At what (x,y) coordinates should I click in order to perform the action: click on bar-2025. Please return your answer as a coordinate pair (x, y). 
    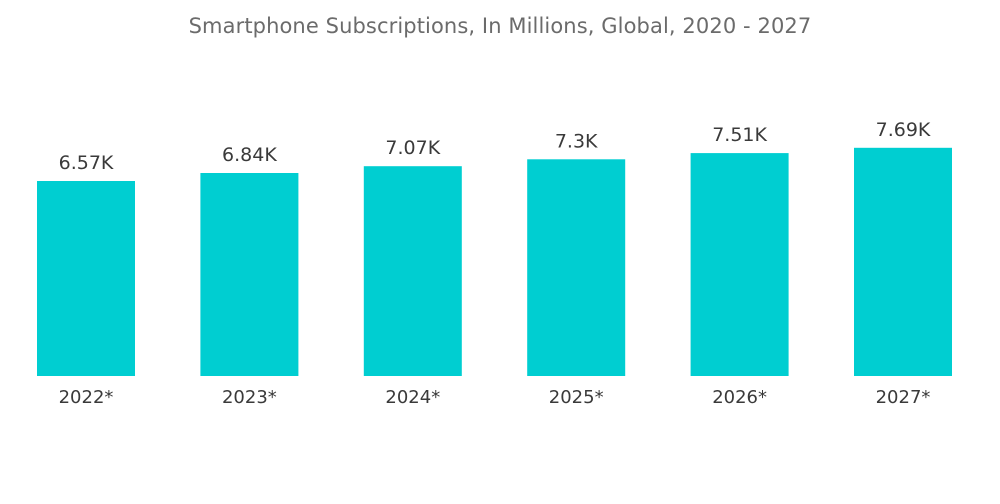
    Looking at the image, I should click on (576, 267).